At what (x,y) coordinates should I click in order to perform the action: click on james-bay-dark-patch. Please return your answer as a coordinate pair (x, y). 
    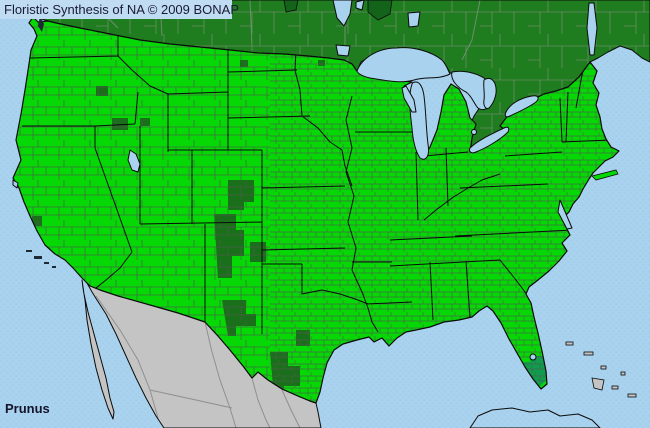
    Looking at the image, I should click on (380, 10).